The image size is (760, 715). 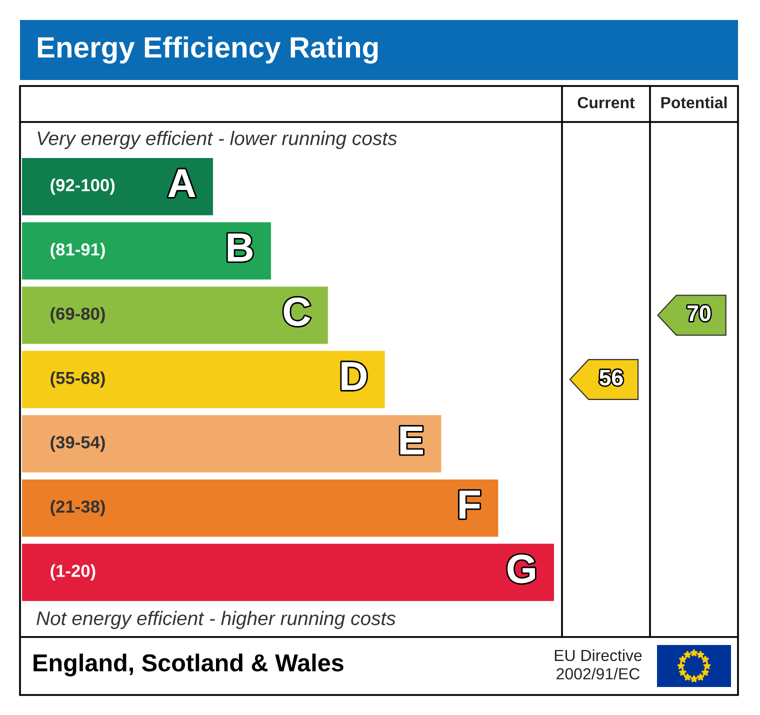 What do you see at coordinates (73, 572) in the screenshot?
I see `annotation: (1-20)` at bounding box center [73, 572].